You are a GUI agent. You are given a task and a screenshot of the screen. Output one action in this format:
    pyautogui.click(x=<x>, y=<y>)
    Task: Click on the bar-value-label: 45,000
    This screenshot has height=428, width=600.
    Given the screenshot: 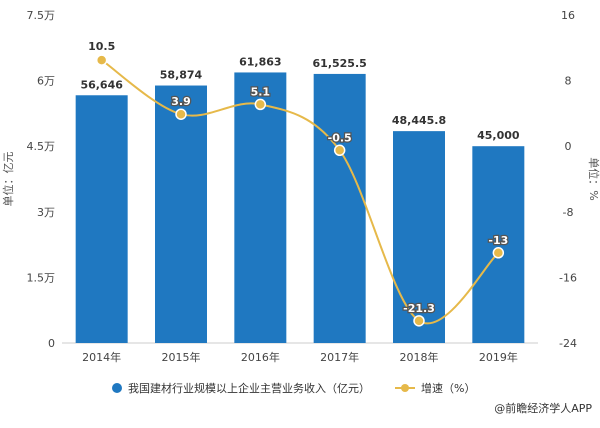 What is the action you would take?
    pyautogui.click(x=498, y=135)
    